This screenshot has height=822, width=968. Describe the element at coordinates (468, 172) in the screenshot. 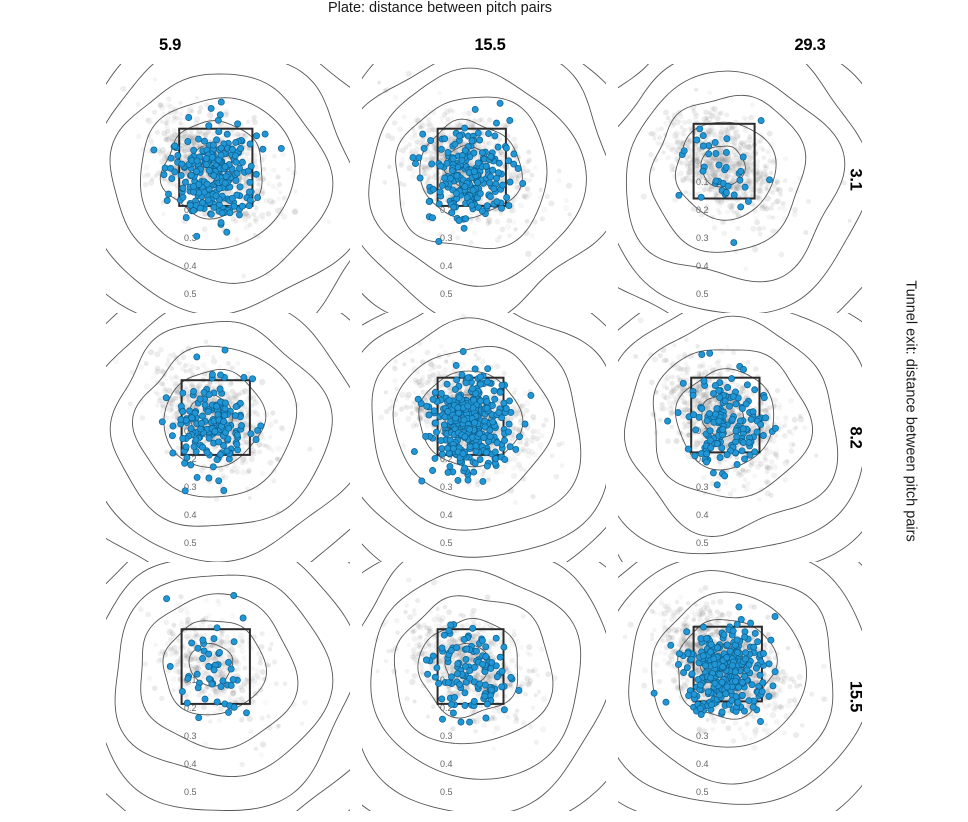

I see `highlight-point-cloud` at that location.